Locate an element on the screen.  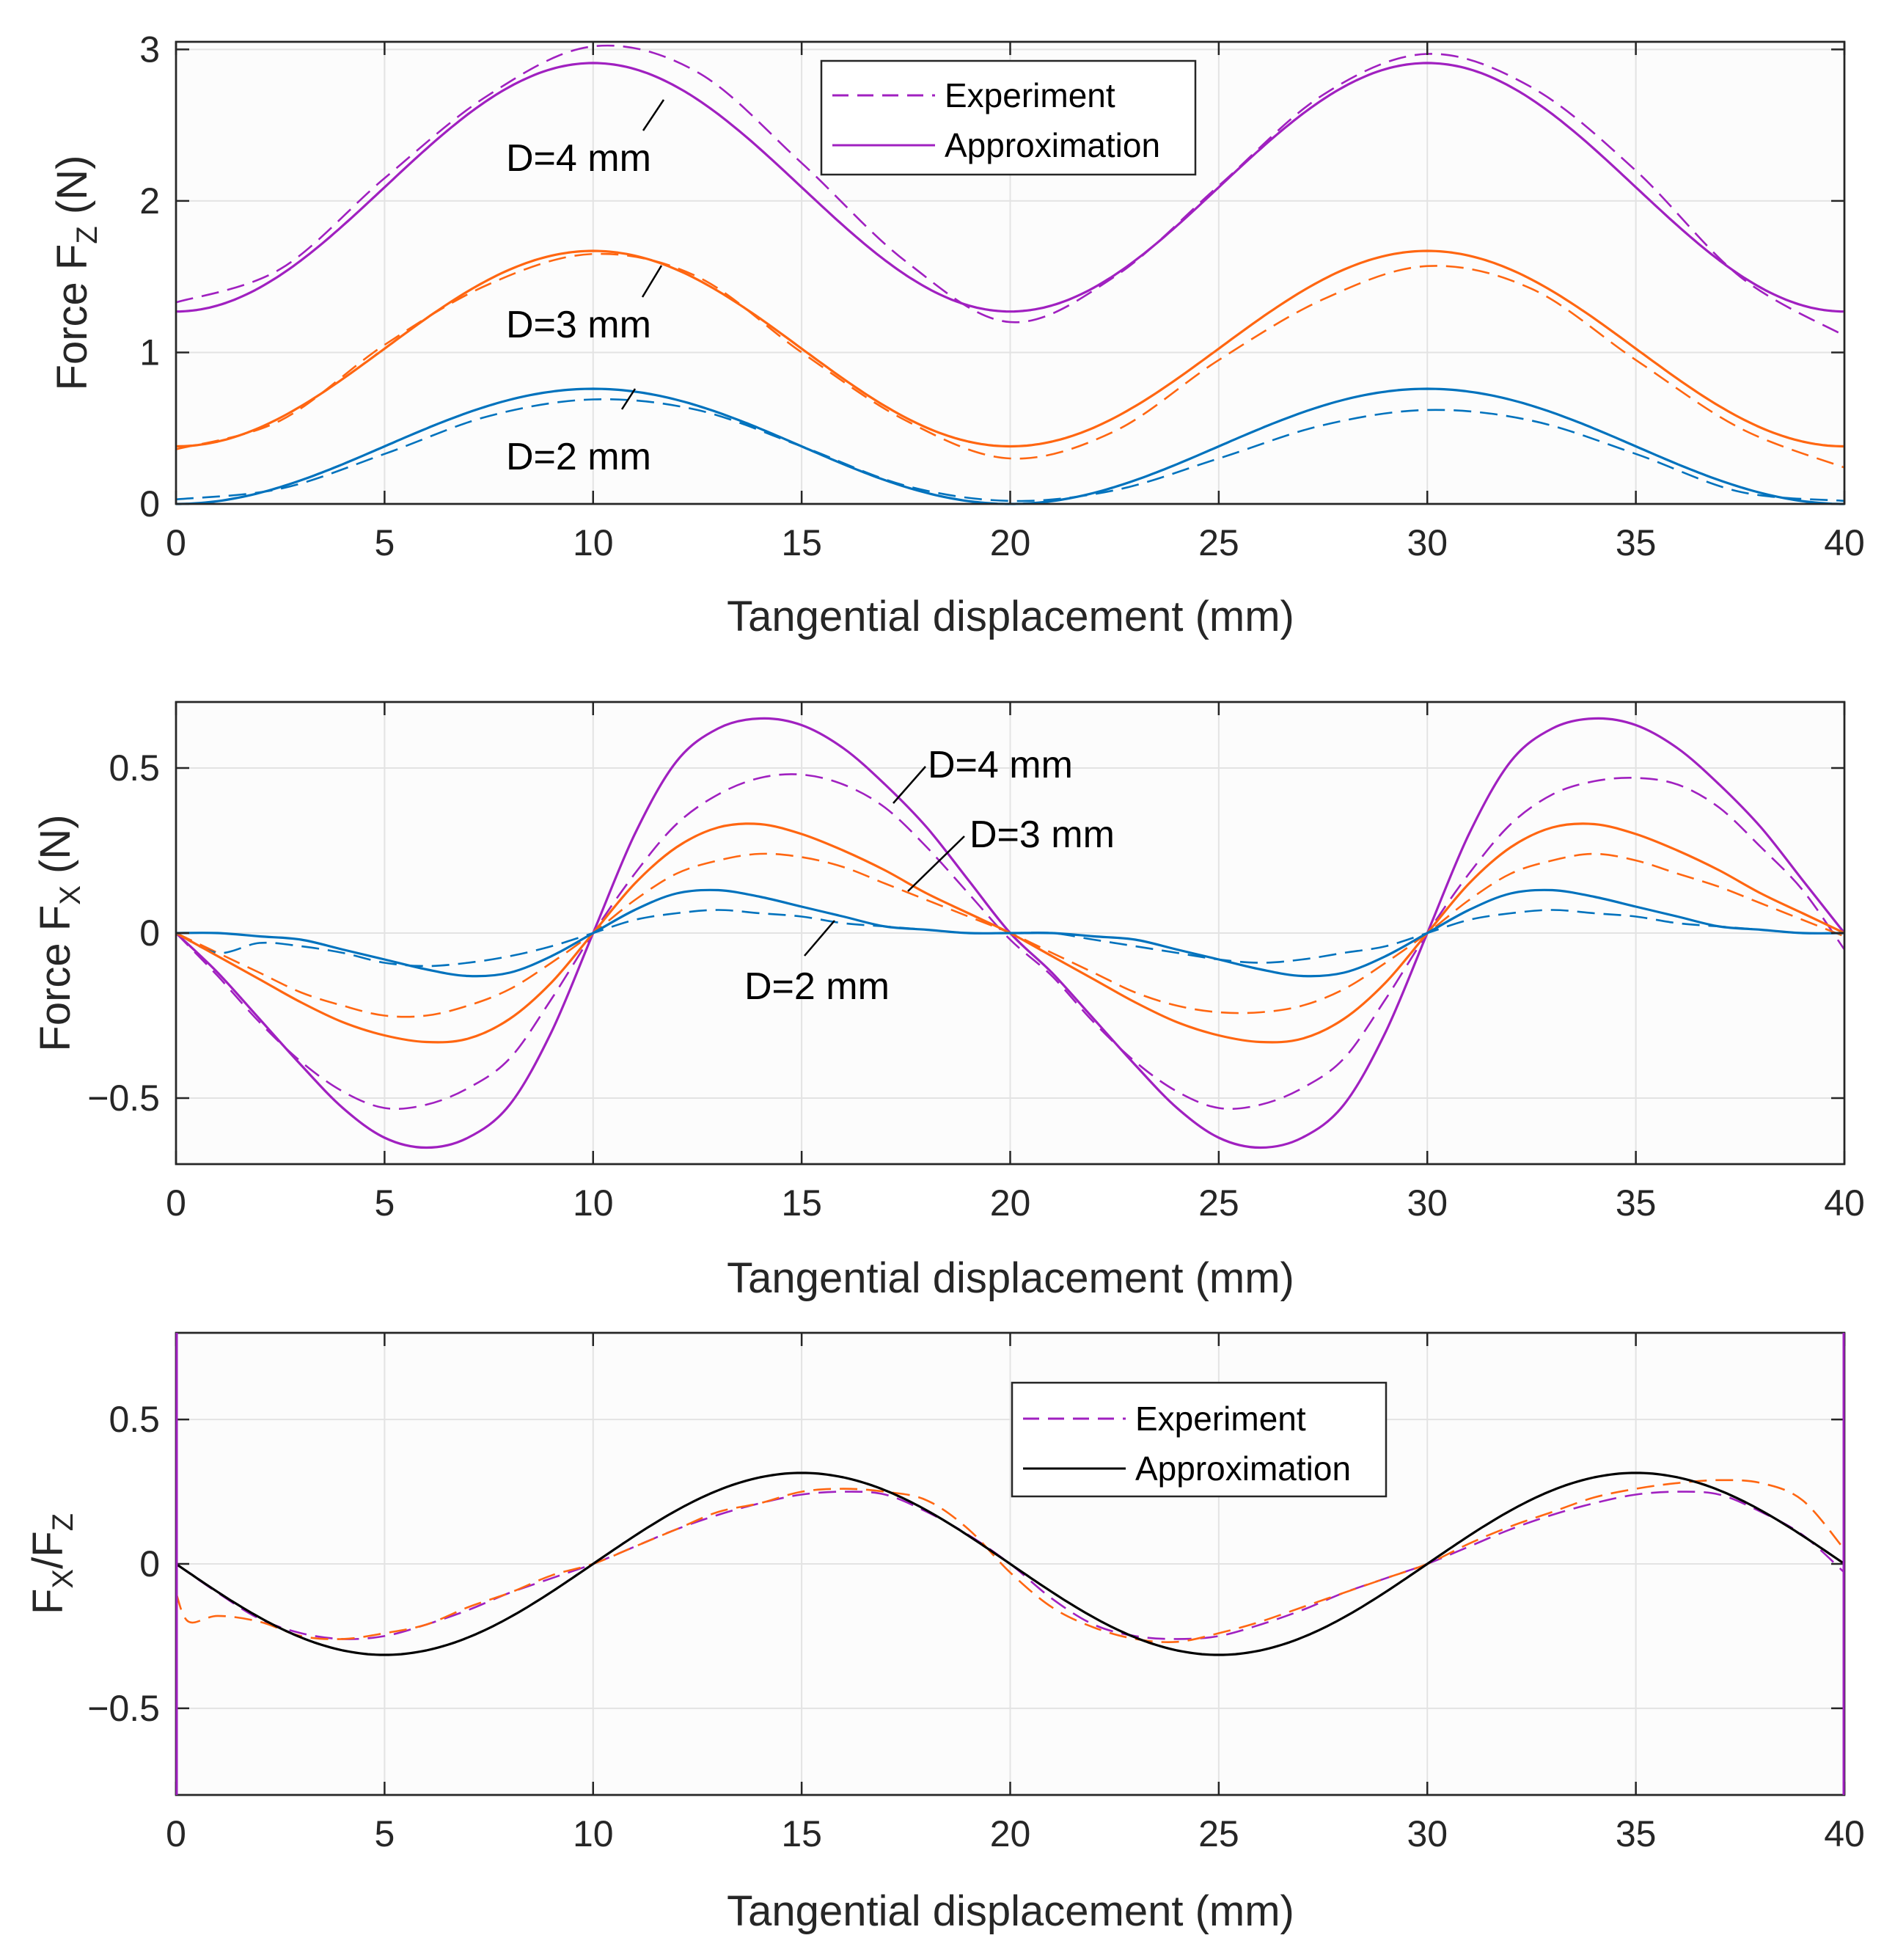
series-d-2-mm-approximation-fx is located at coordinates (1010, 933).